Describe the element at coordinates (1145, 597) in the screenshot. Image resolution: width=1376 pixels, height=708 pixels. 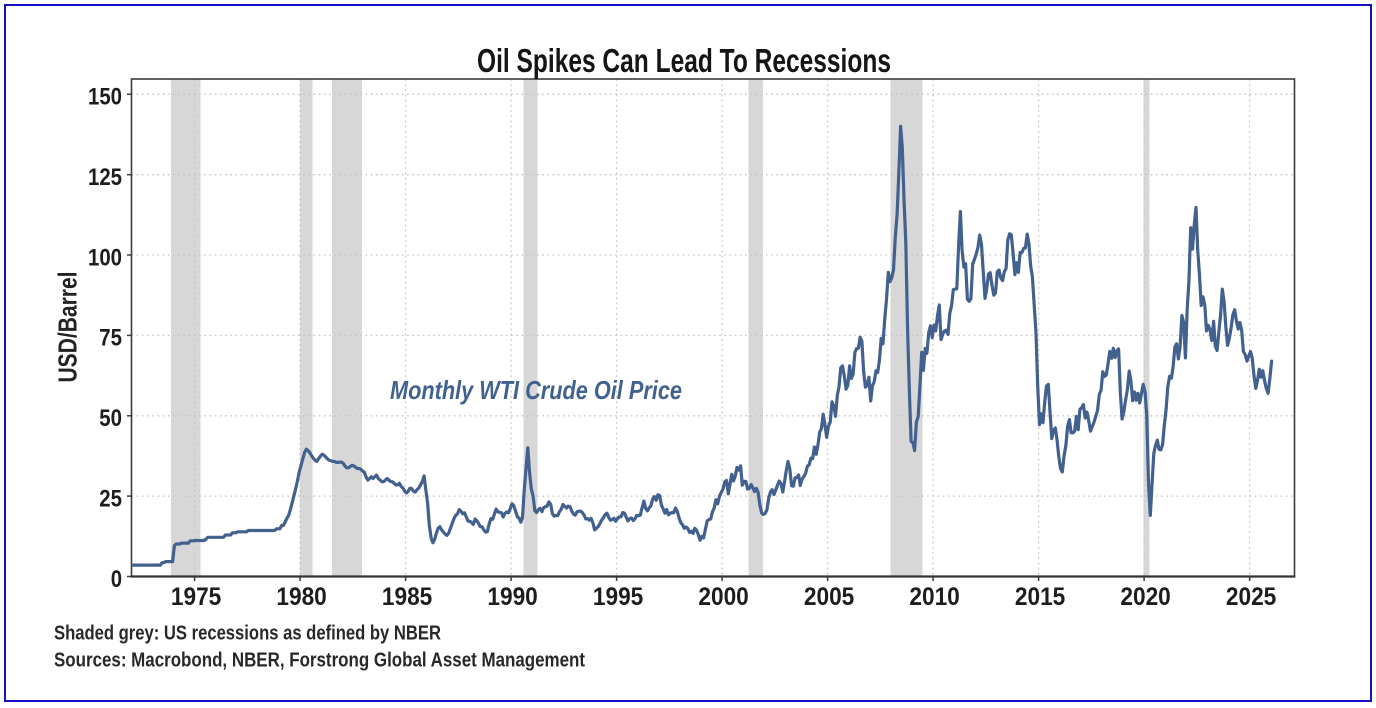
I see `svg-text: 2020` at that location.